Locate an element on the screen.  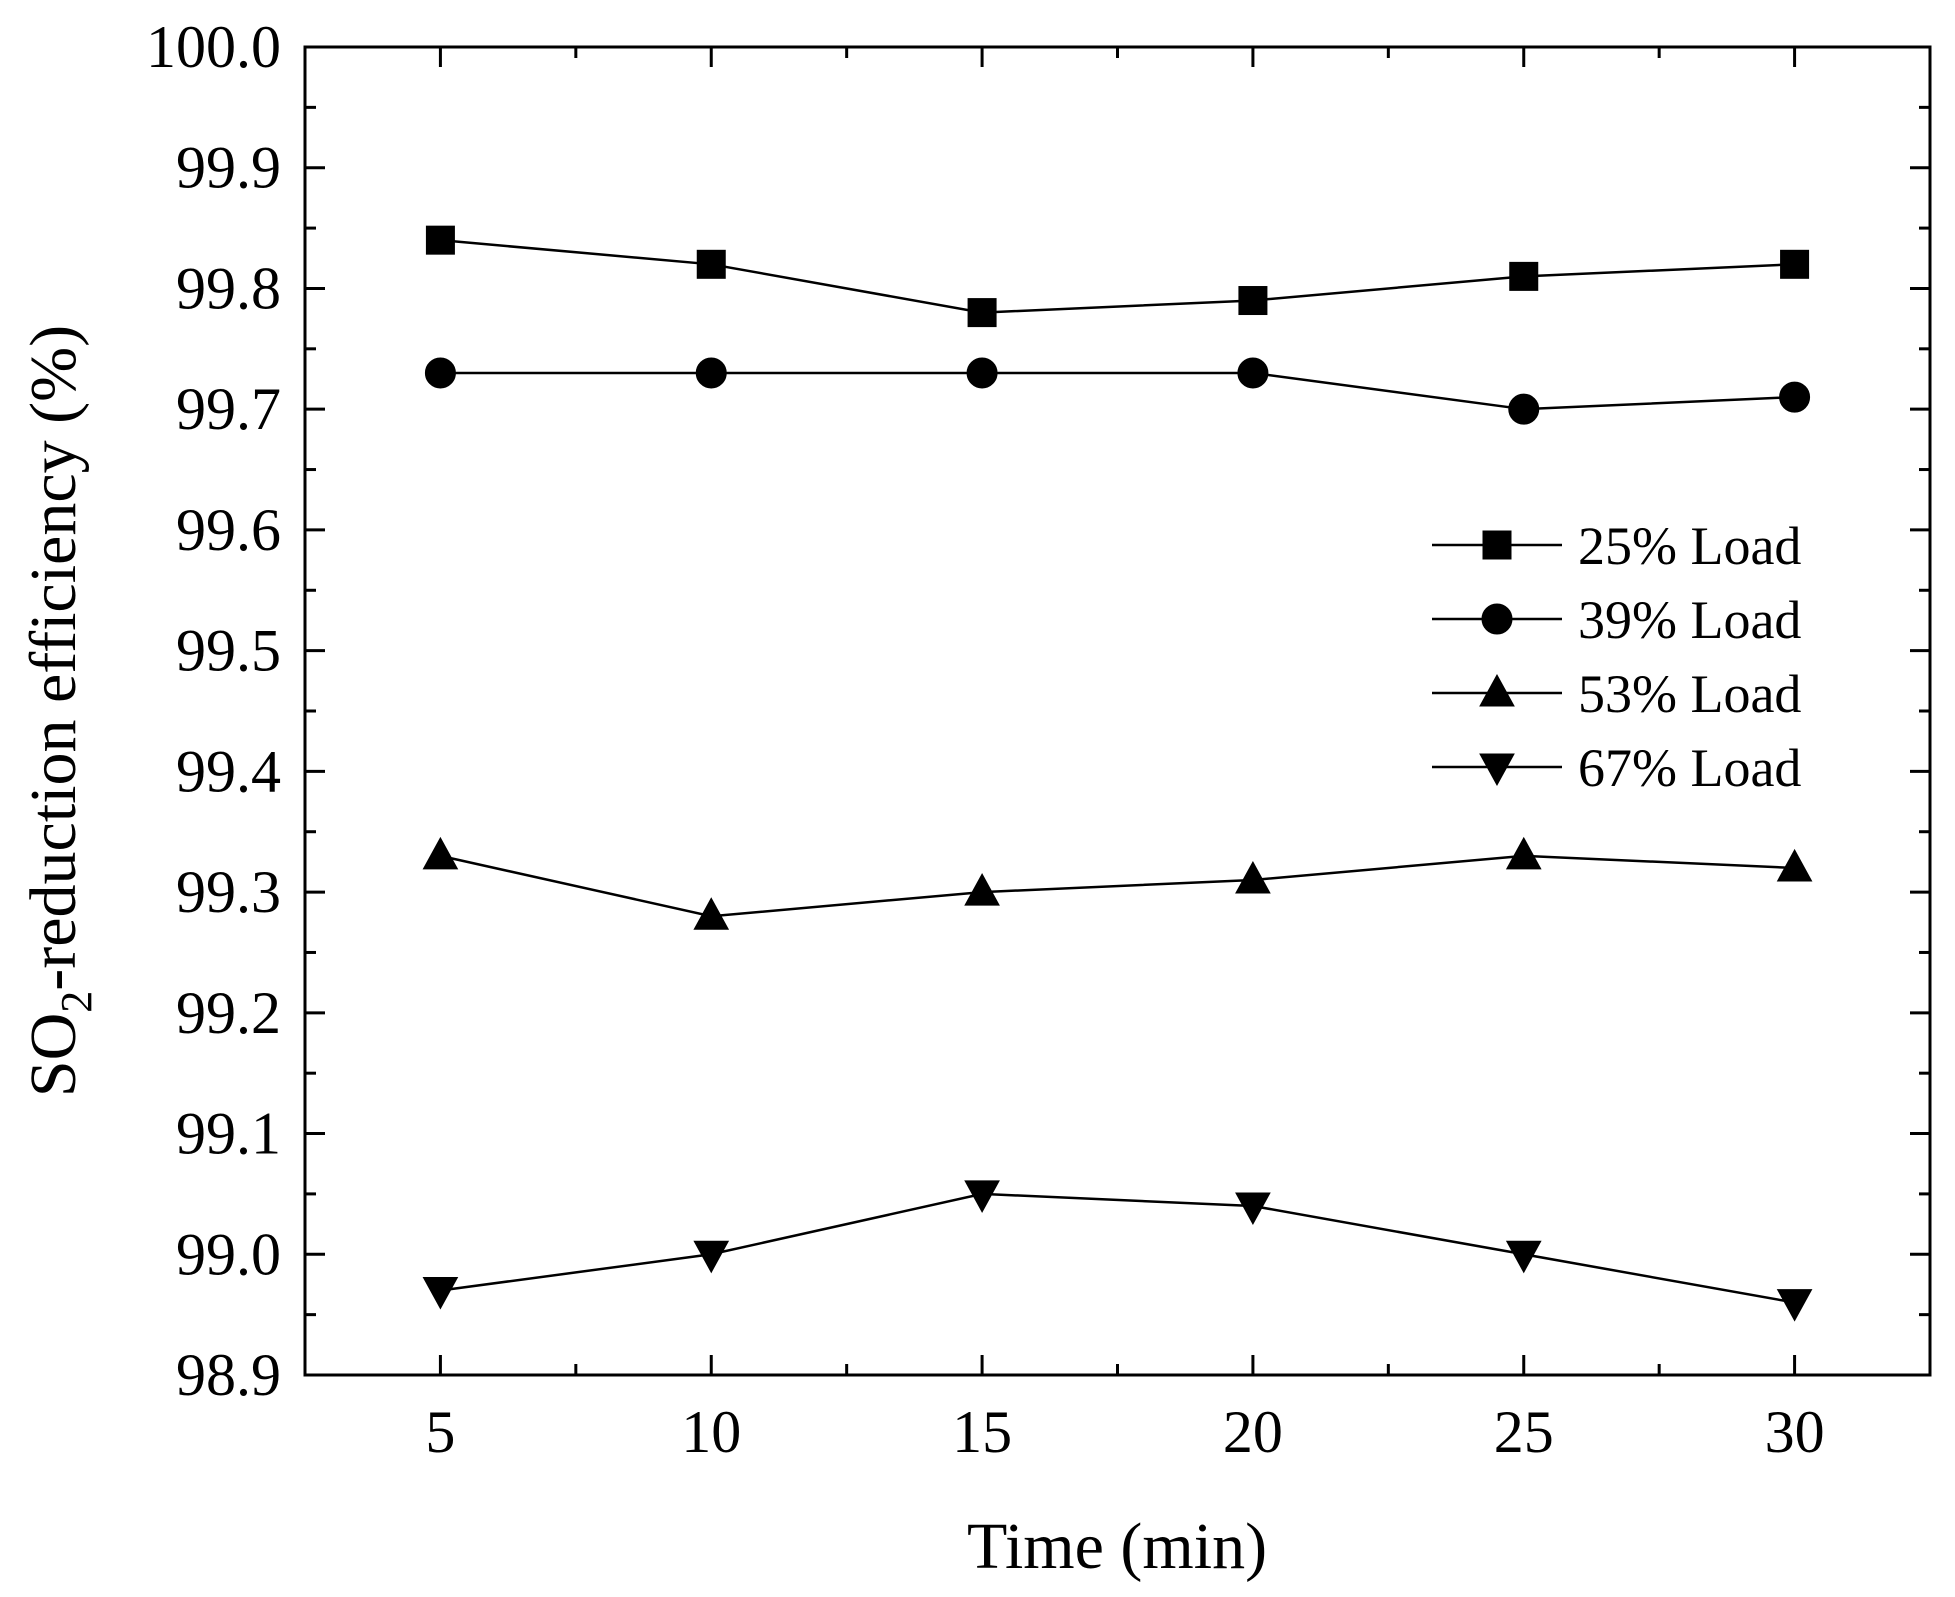
y-tick-label: 99.1 is located at coordinates (228, 1134).